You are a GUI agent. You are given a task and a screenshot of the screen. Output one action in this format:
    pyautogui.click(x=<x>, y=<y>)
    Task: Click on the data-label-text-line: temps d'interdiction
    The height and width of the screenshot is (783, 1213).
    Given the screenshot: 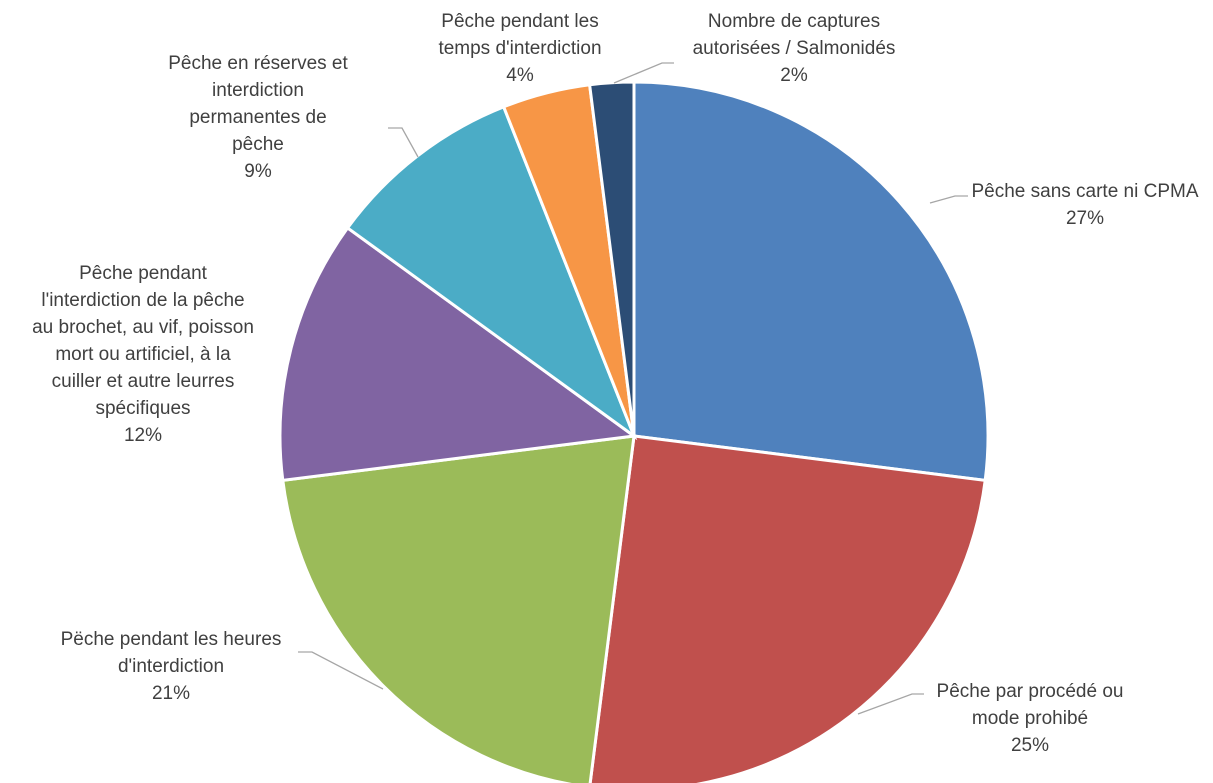 What is the action you would take?
    pyautogui.click(x=519, y=48)
    